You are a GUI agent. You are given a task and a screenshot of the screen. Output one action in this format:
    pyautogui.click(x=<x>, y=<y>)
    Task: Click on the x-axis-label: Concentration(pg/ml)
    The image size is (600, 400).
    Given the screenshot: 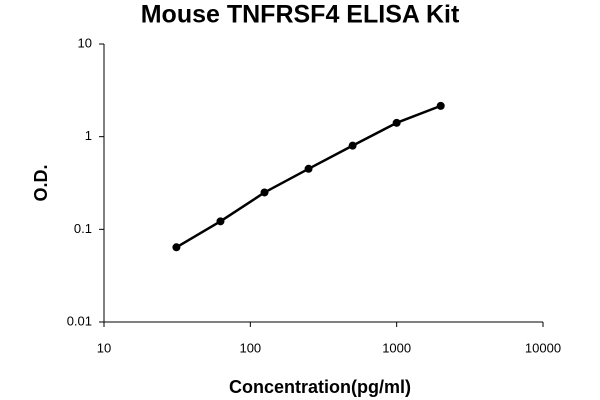 What is the action you would take?
    pyautogui.click(x=320, y=387)
    